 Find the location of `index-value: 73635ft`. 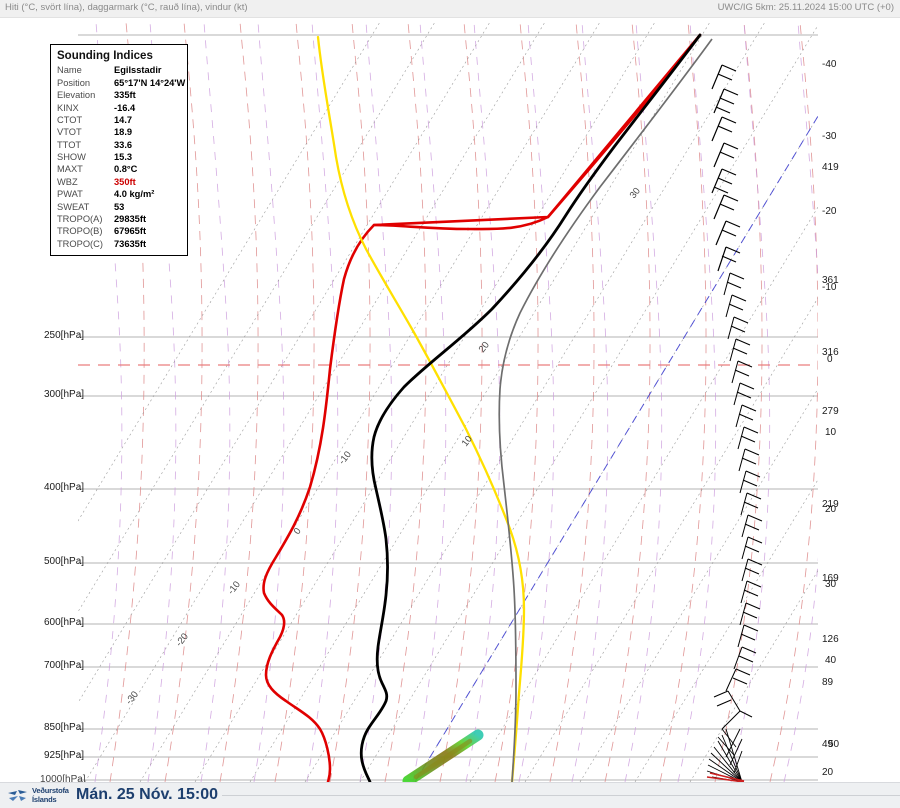

index-value: 73635ft is located at coordinates (130, 243).